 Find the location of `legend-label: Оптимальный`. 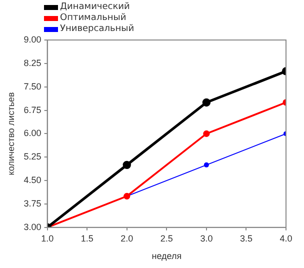

legend-label: Оптимальный is located at coordinates (93, 18).